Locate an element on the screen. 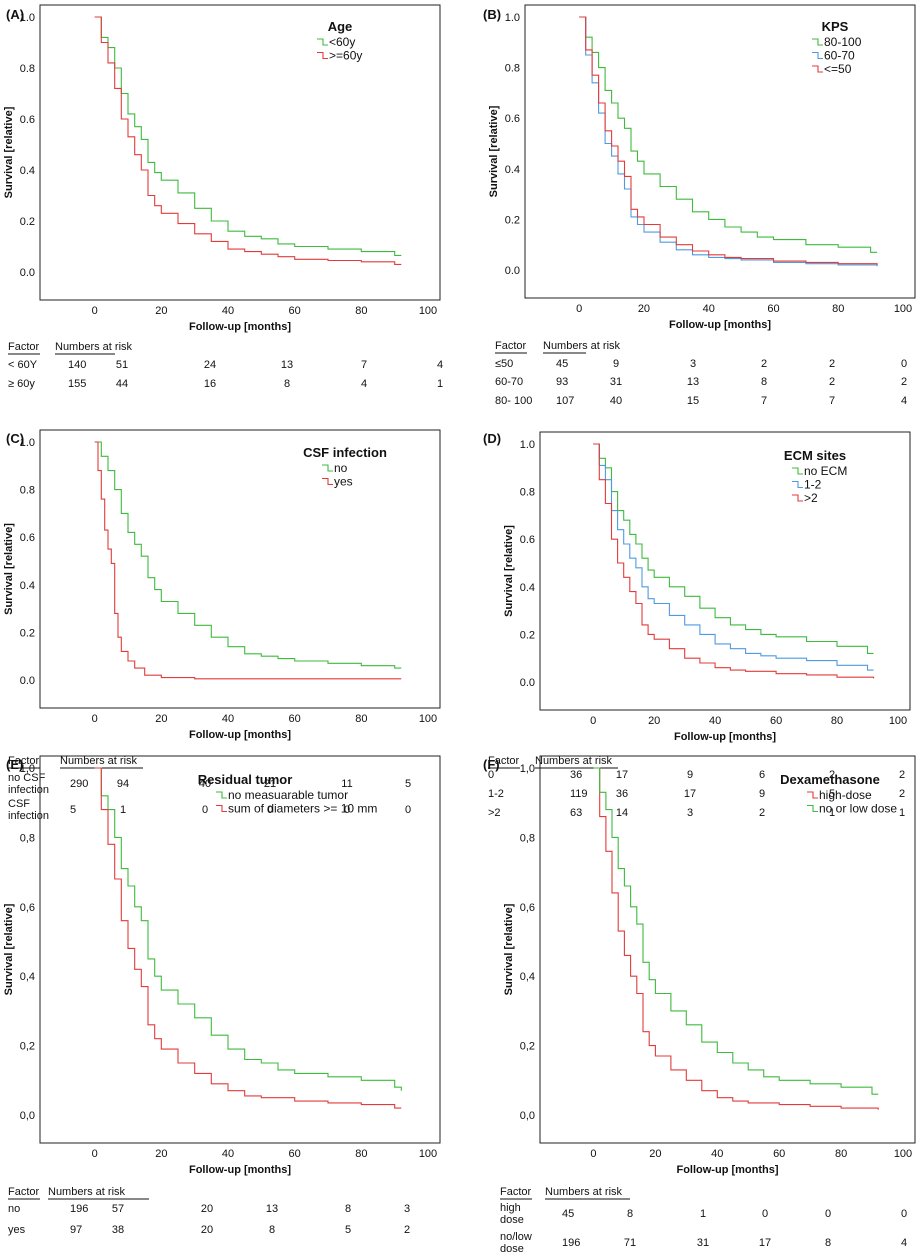 The image size is (921, 1256). survival-curve-high-dose is located at coordinates (736, 938).